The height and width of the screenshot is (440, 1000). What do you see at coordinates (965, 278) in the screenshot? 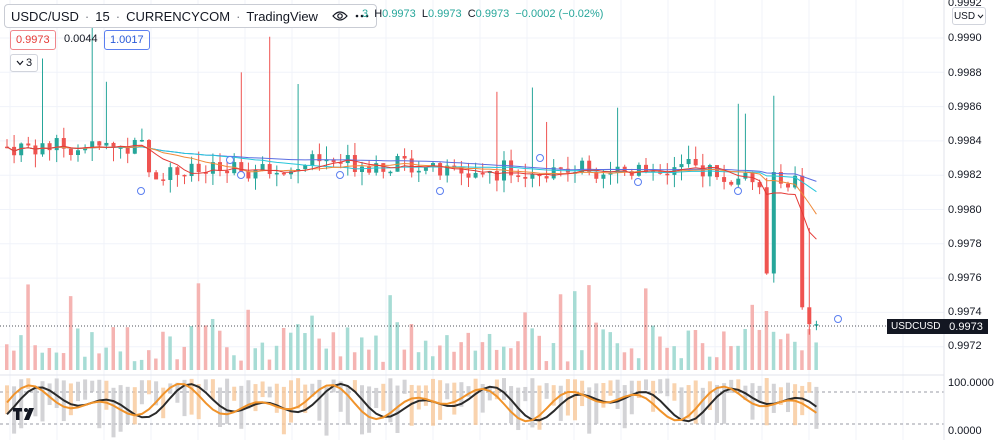
I see `price-axis-label: 0.9976` at bounding box center [965, 278].